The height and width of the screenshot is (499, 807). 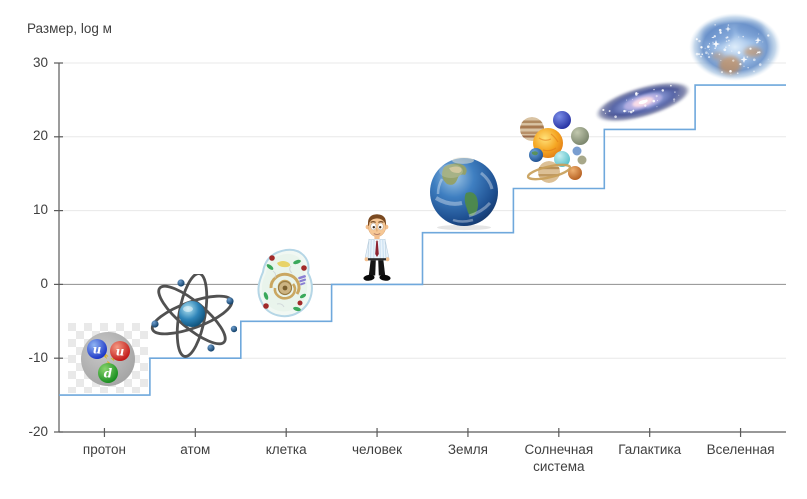 What do you see at coordinates (40, 136) in the screenshot?
I see `y-axis-tick-label: 20` at bounding box center [40, 136].